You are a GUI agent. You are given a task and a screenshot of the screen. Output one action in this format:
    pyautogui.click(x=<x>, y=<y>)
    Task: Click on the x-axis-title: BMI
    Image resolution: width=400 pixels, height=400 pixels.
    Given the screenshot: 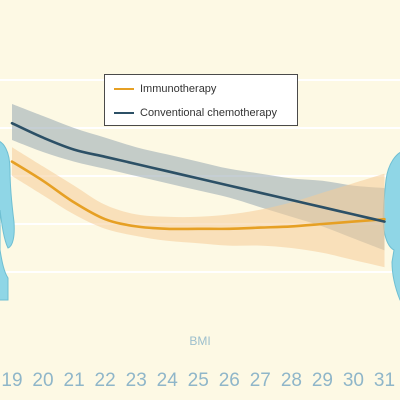 What is the action you would take?
    pyautogui.click(x=199, y=341)
    